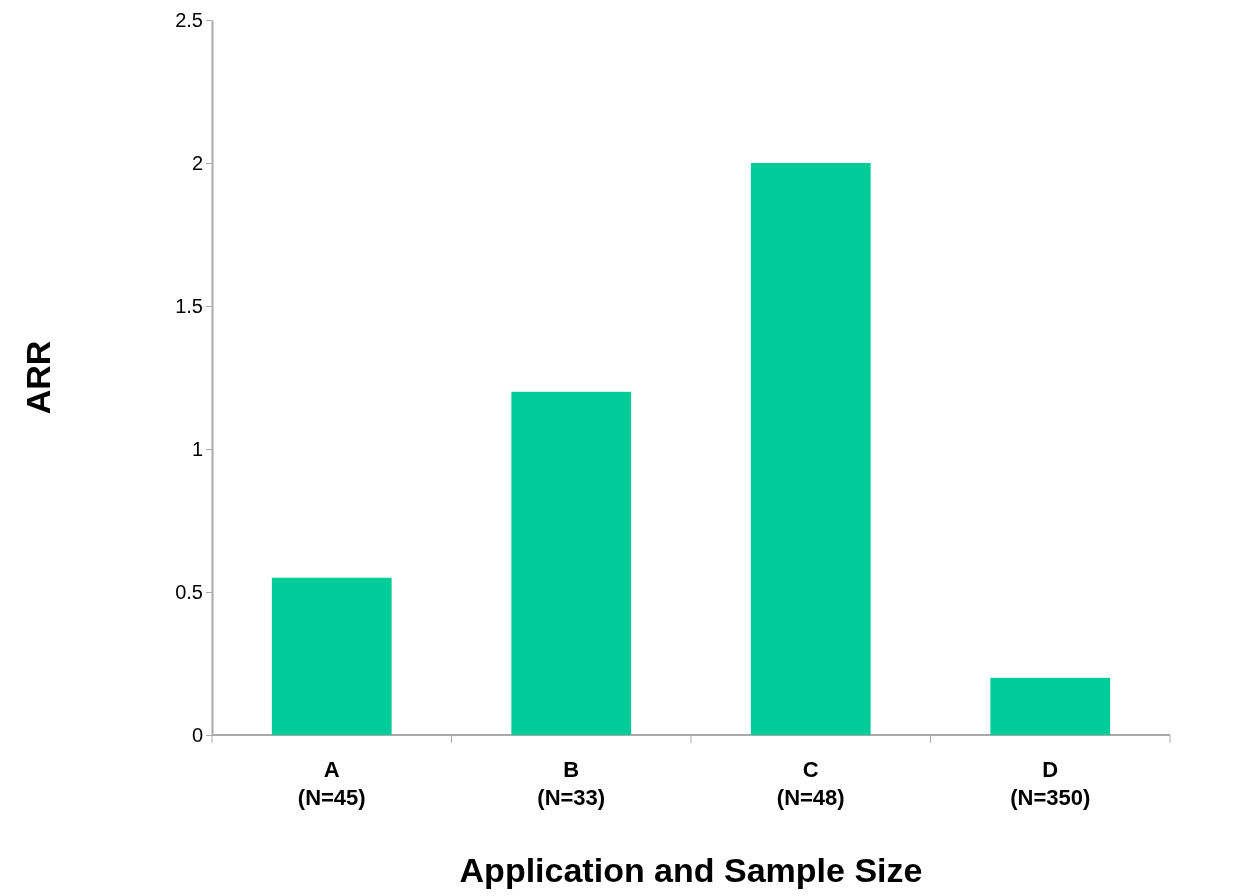  Describe the element at coordinates (189, 19) in the screenshot. I see `y-tick-label: 2.5` at that location.